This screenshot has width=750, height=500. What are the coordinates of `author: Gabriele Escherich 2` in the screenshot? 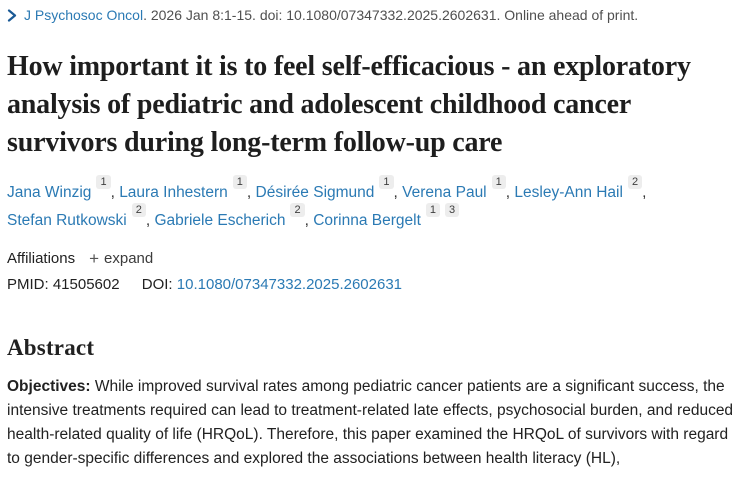 It's located at (229, 215).